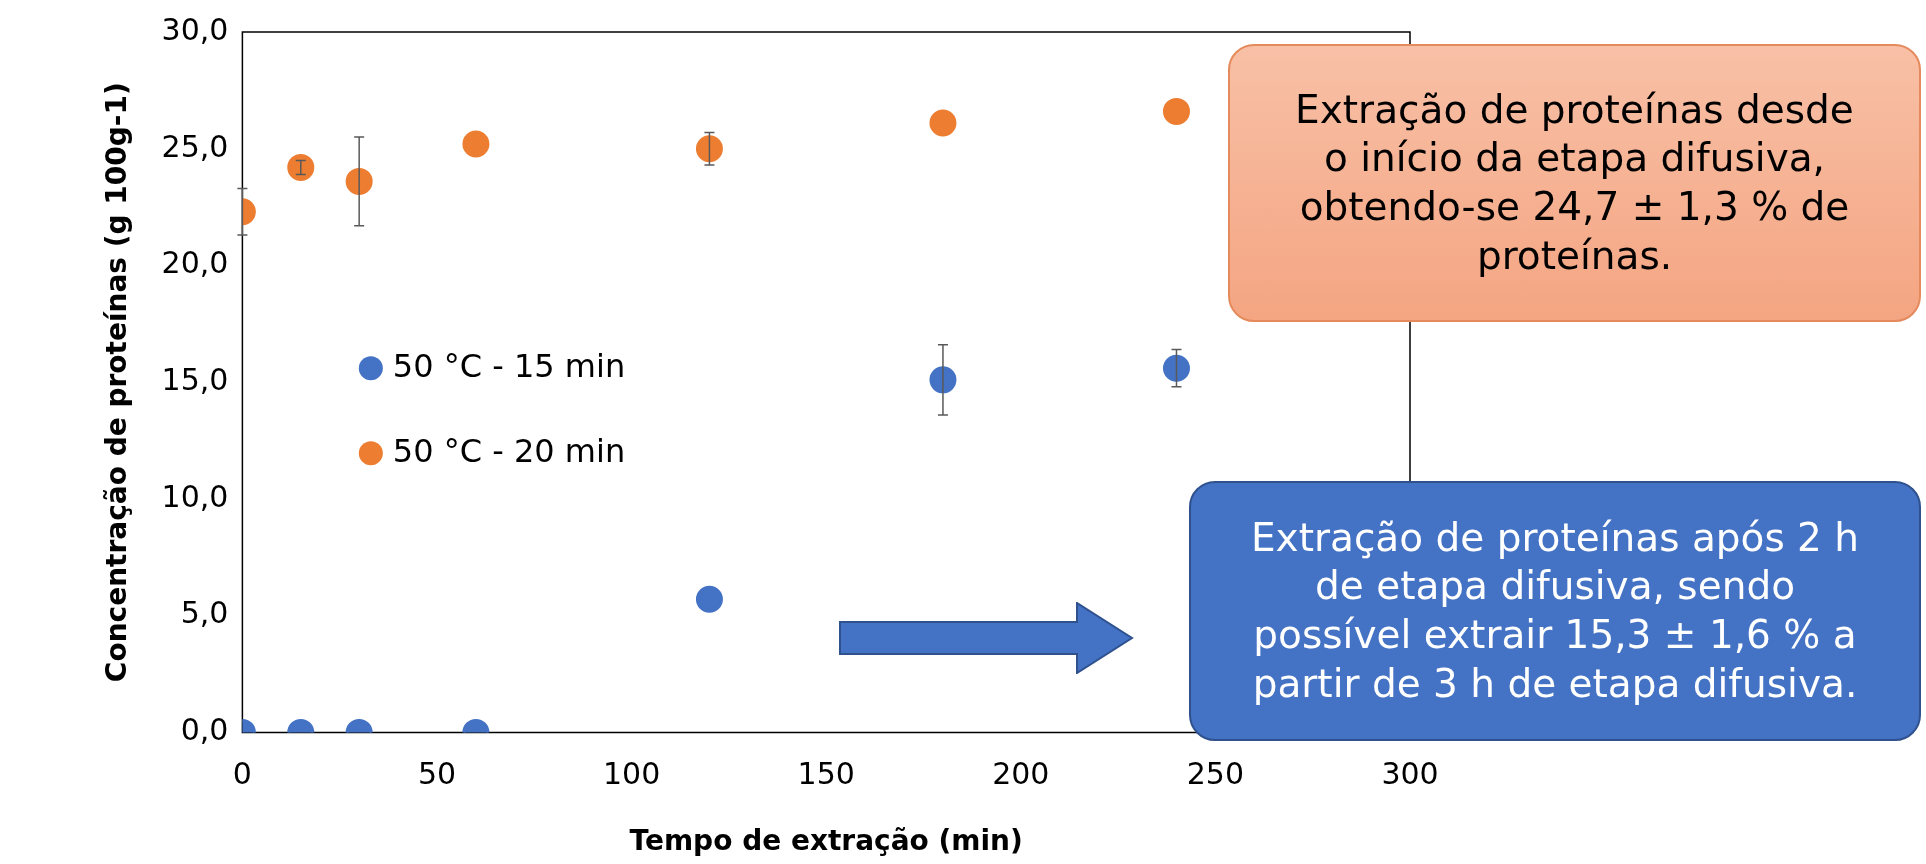 This screenshot has width=1926, height=864. What do you see at coordinates (204, 613) in the screenshot?
I see `y-tick-label: 5,0` at bounding box center [204, 613].